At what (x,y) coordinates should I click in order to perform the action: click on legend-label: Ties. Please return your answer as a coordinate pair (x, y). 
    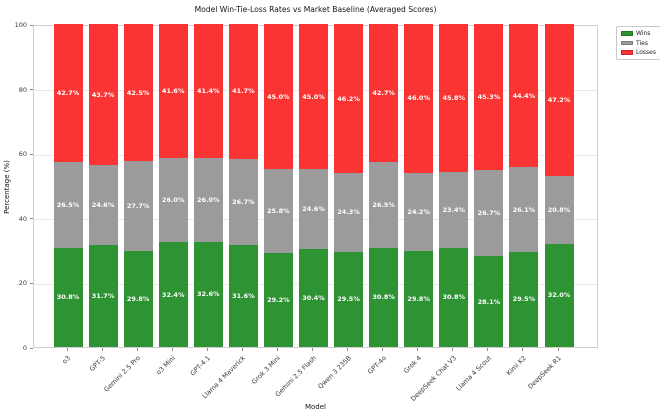
    Looking at the image, I should click on (642, 43).